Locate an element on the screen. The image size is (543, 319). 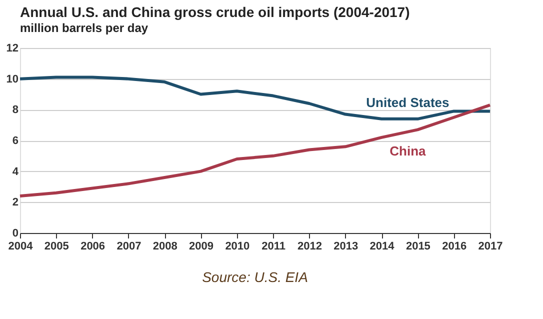
x-tick-label: 2017 is located at coordinates (490, 246).